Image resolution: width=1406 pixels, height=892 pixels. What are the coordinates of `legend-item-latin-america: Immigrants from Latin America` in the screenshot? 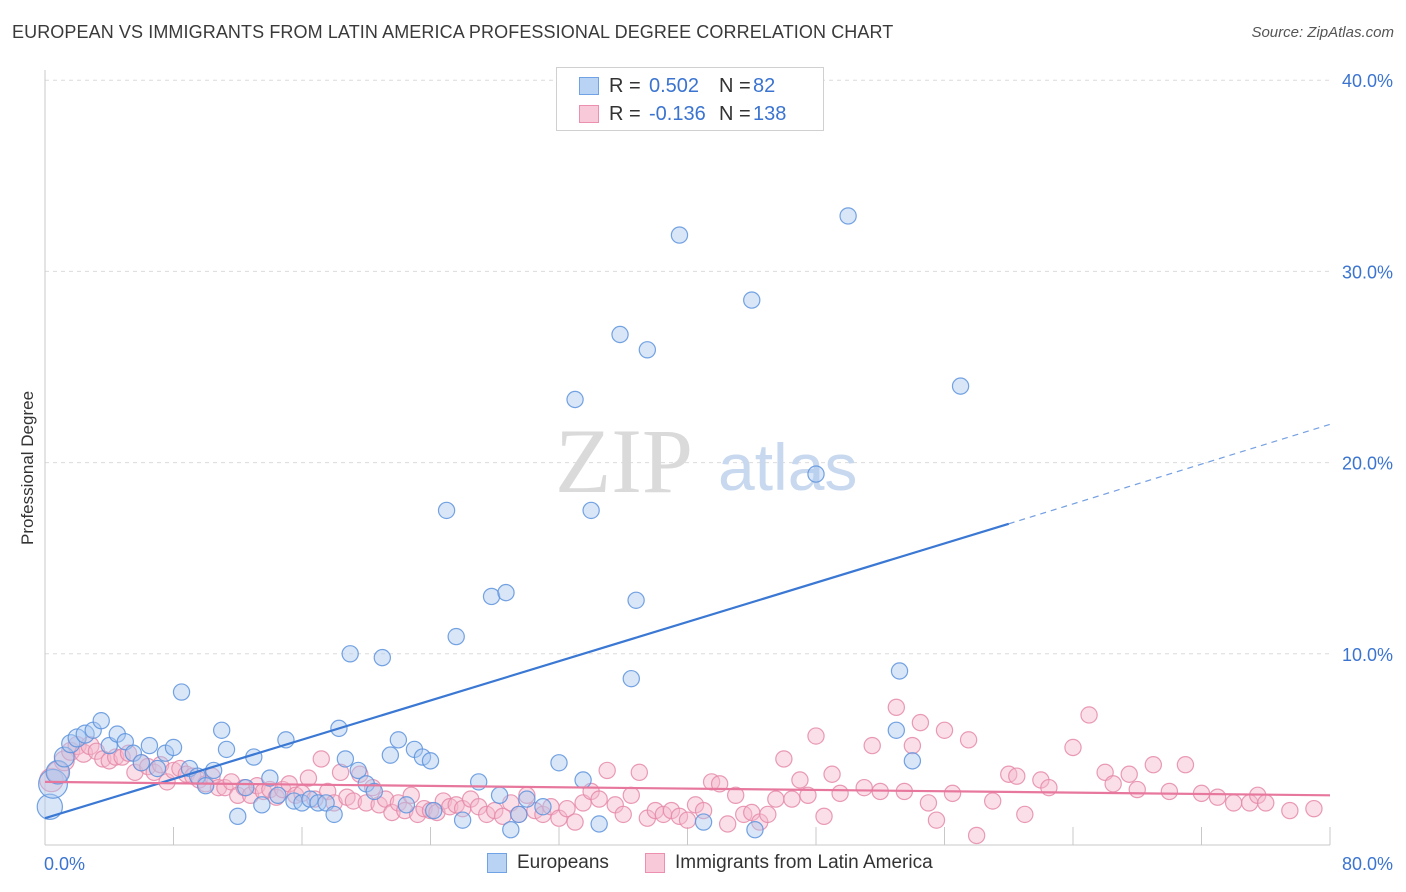 It's located at (789, 863).